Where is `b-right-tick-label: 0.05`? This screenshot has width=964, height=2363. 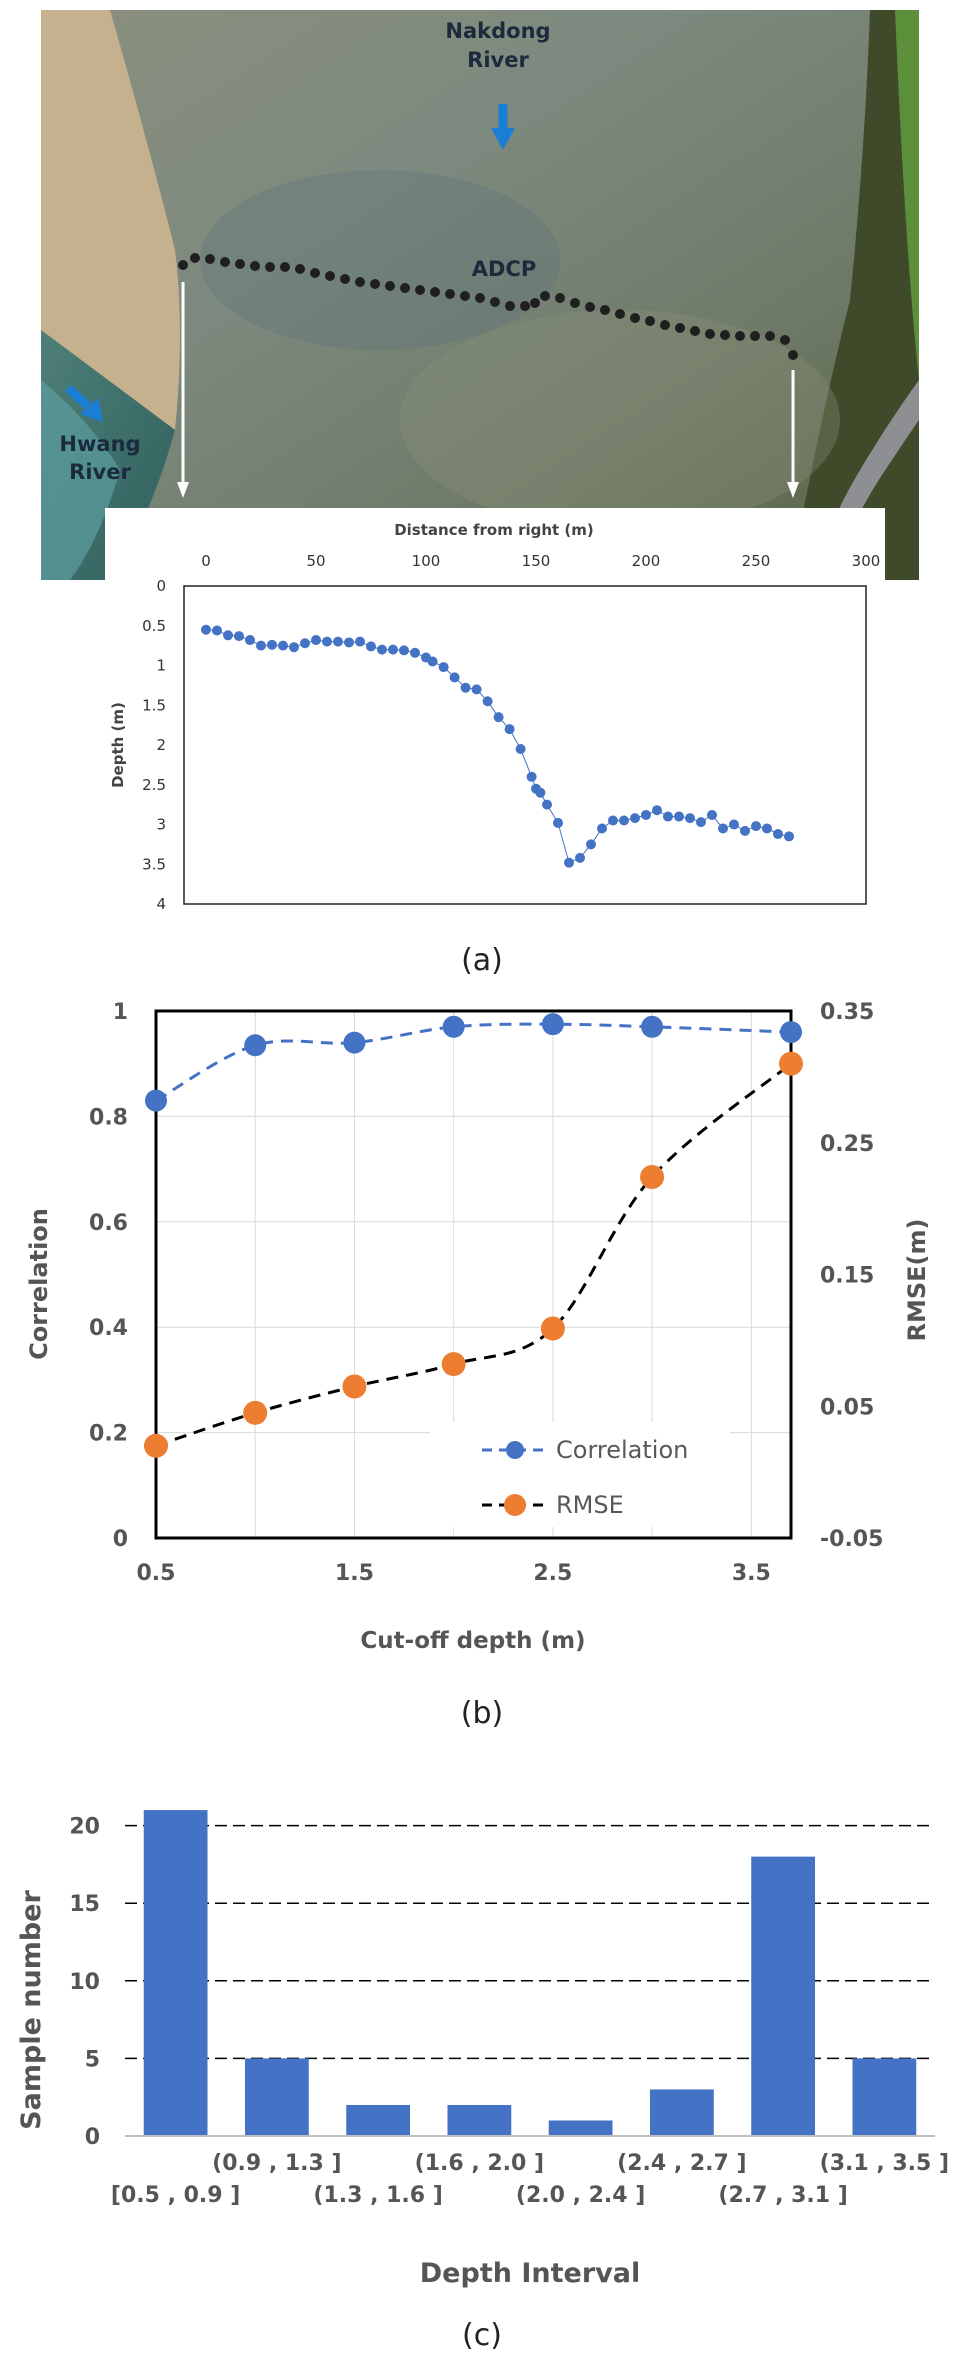 b-right-tick-label: 0.05 is located at coordinates (847, 1407).